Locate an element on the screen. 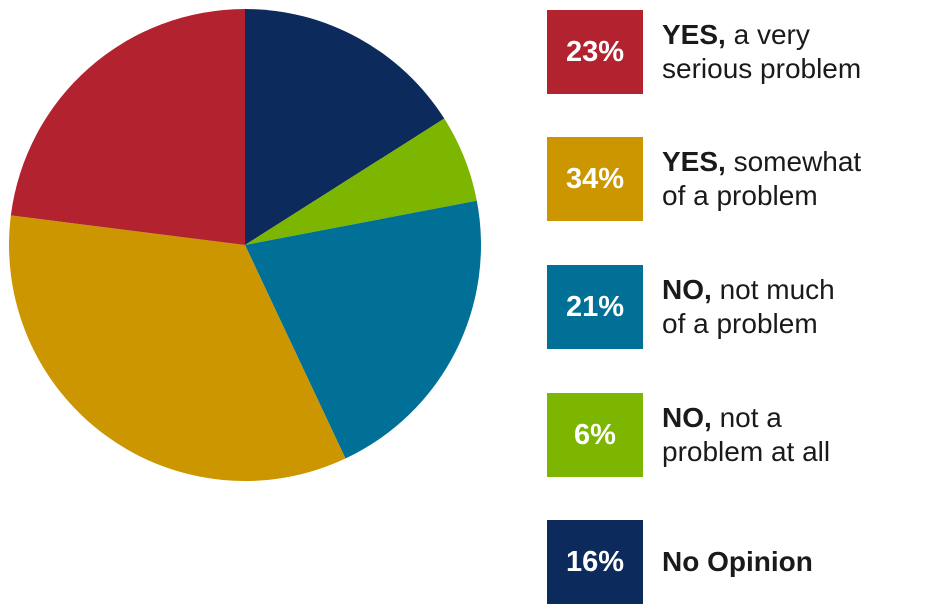 This screenshot has width=946, height=604. legend-label-line1: not much is located at coordinates (777, 289).